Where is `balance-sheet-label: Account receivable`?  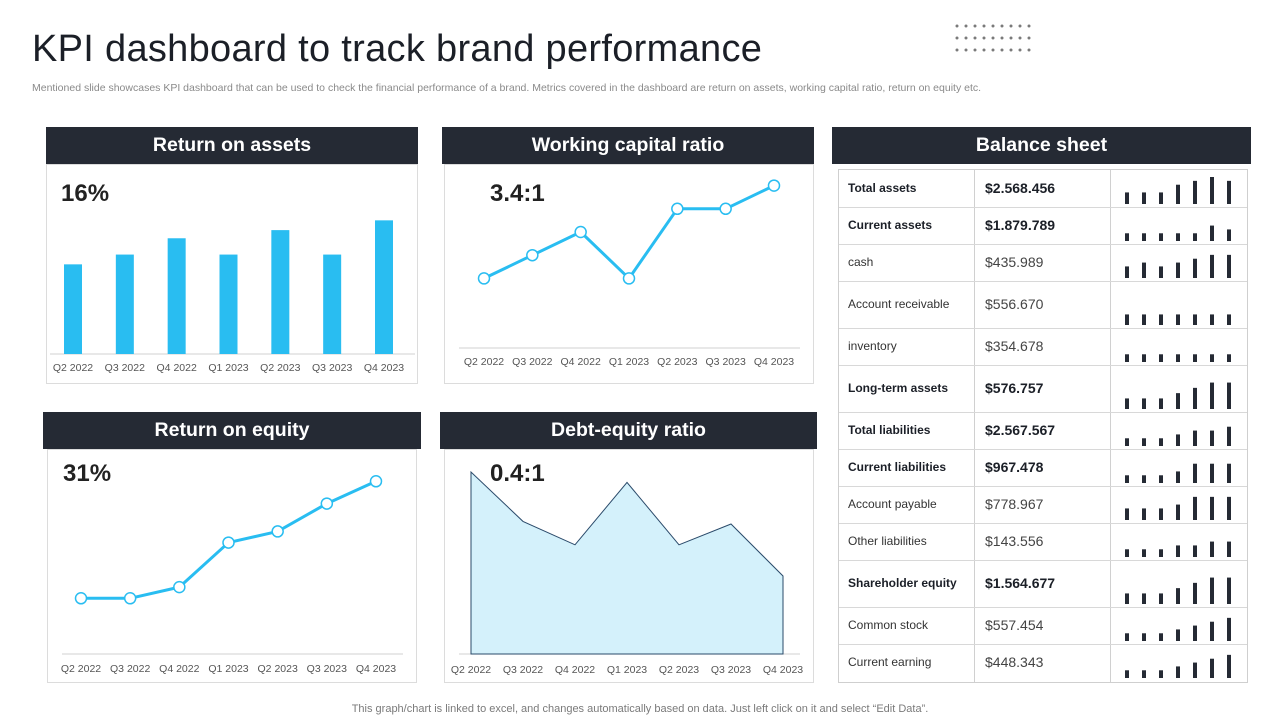
balance-sheet-label: Account receivable is located at coordinates (899, 303).